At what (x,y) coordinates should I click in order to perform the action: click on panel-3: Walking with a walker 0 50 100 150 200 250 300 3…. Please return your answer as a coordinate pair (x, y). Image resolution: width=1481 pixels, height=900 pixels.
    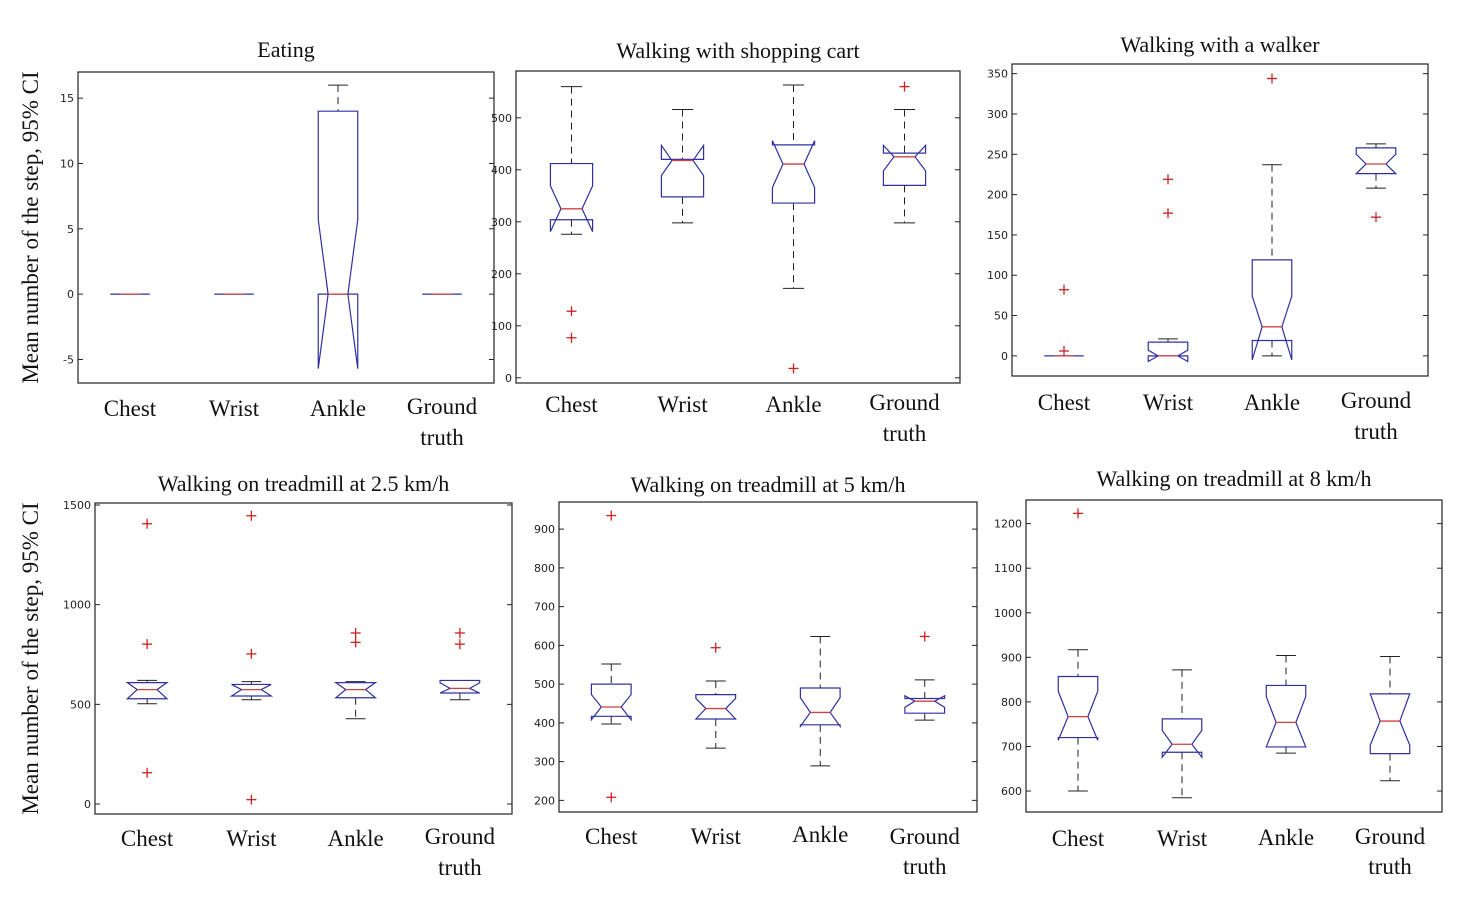
    Looking at the image, I should click on (1208, 238).